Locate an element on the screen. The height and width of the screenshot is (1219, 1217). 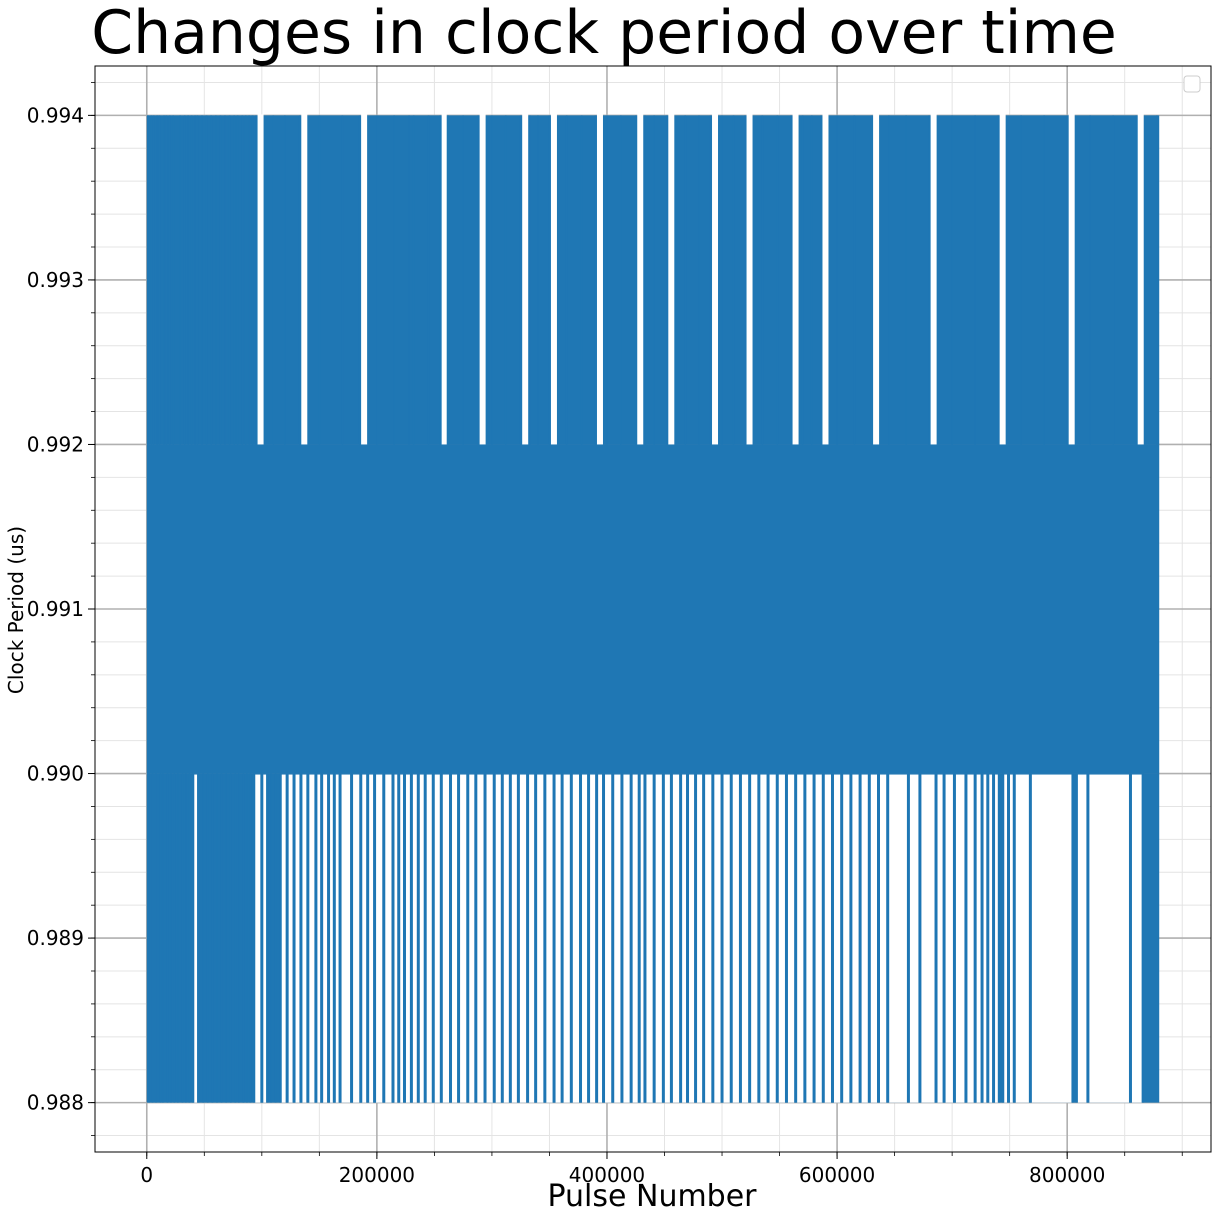
y-tick-label: 0.988 is located at coordinates (55, 1103).